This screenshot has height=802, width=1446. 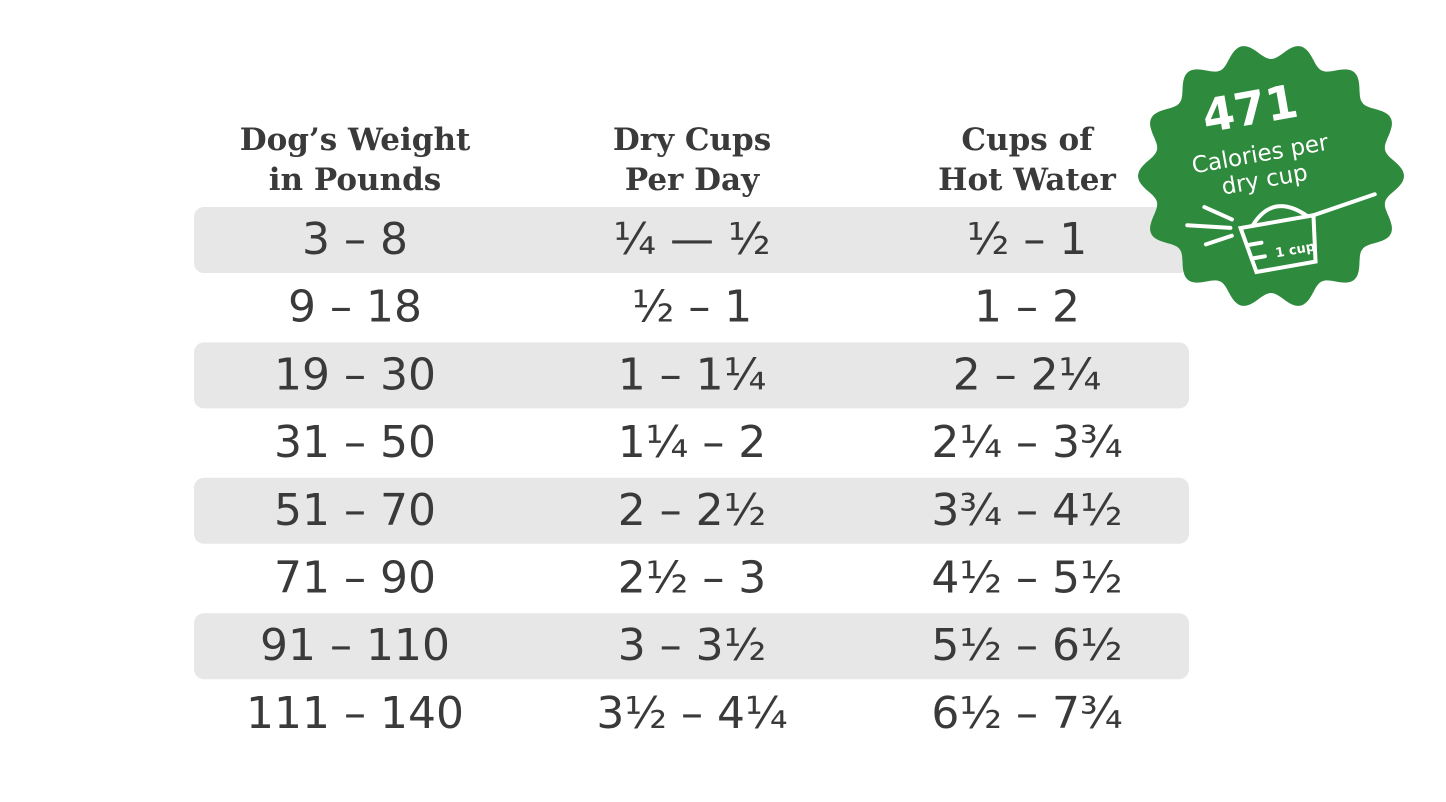 What do you see at coordinates (1026, 510) in the screenshot?
I see `table-cell: 3¾ – 4½` at bounding box center [1026, 510].